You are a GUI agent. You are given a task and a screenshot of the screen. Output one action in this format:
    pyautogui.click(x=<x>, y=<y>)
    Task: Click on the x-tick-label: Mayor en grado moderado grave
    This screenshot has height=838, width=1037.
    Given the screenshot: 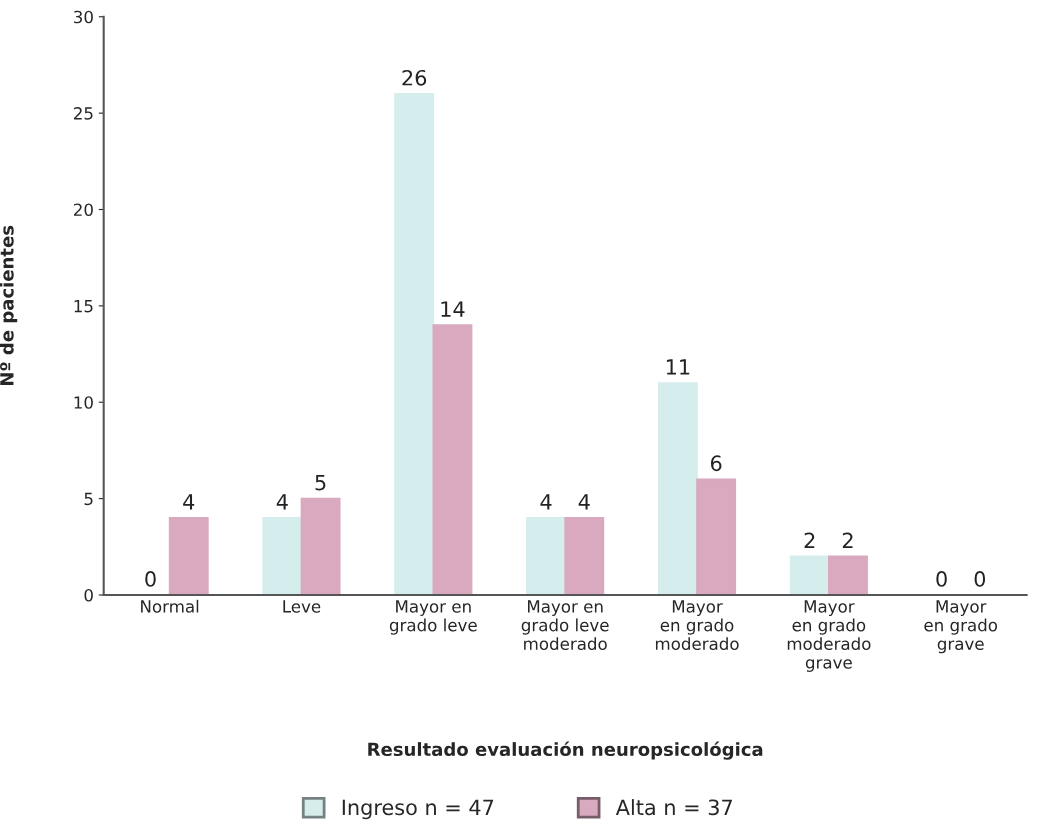 What is the action you would take?
    pyautogui.click(x=829, y=636)
    